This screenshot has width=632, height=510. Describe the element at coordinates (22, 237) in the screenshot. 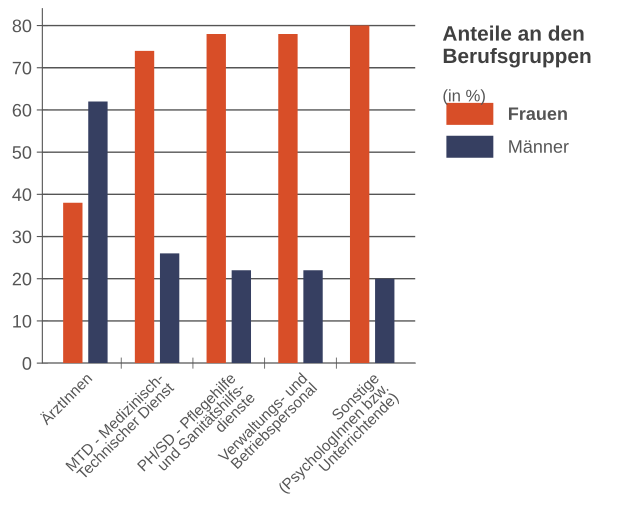

I see `y-tick-label: 30` at that location.